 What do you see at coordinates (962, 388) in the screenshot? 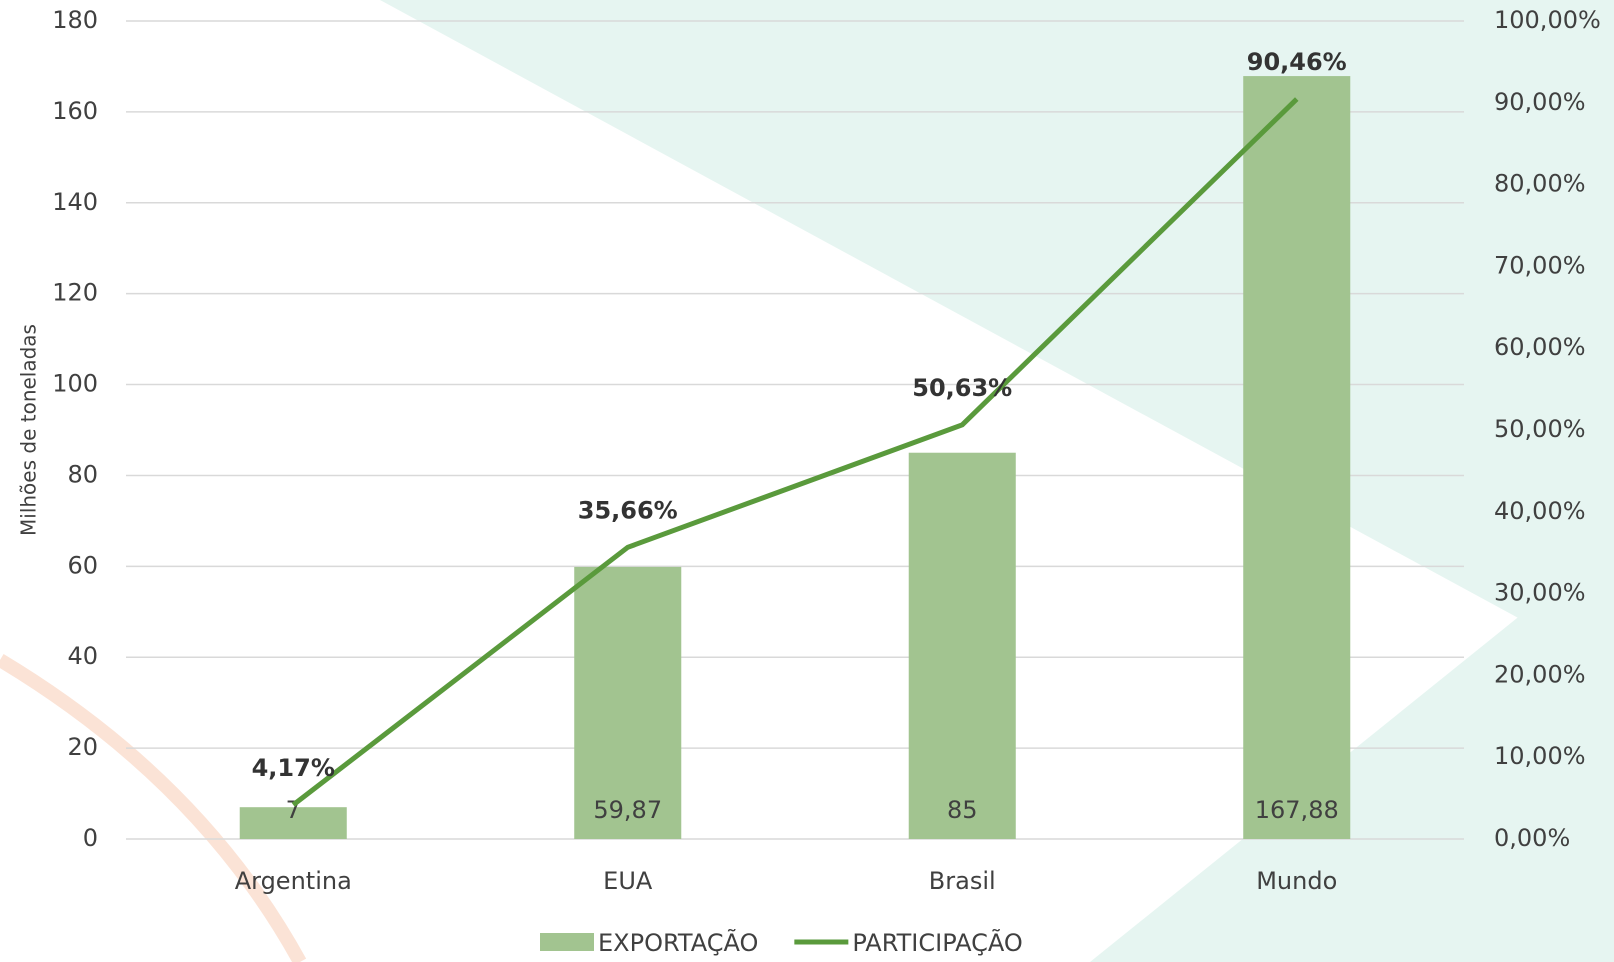
I see `value-label: 50,63%` at bounding box center [962, 388].